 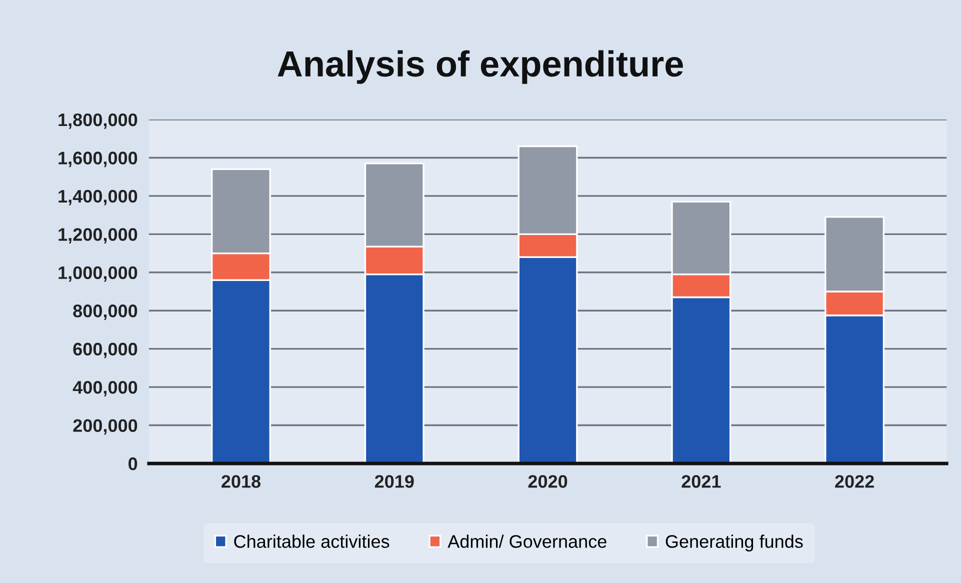 I want to click on y-tick-label: 1,800,000, so click(x=98, y=121).